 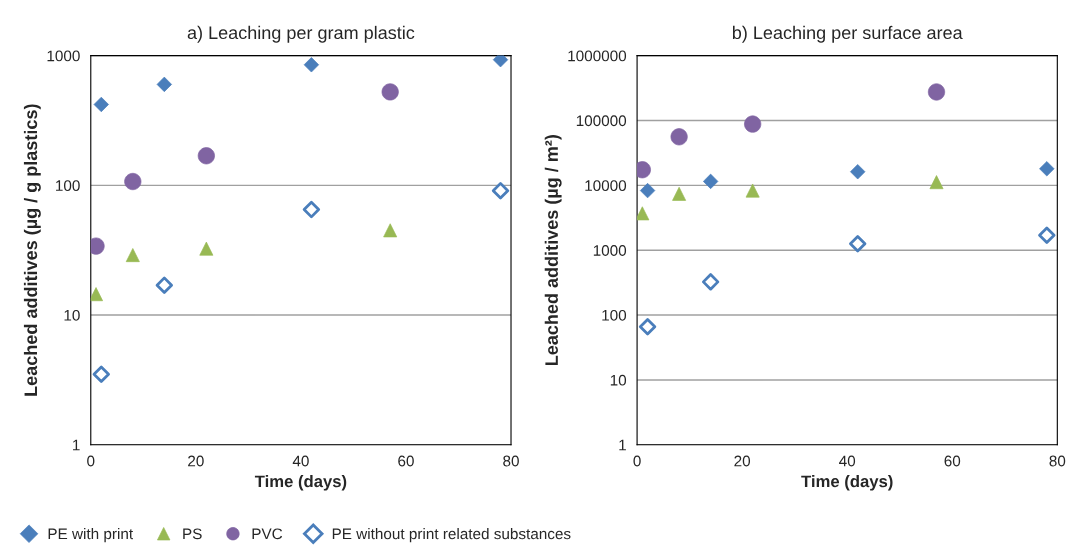 What do you see at coordinates (553, 250) in the screenshot?
I see `y-axis-title: Leached additives (µg / m²)` at bounding box center [553, 250].